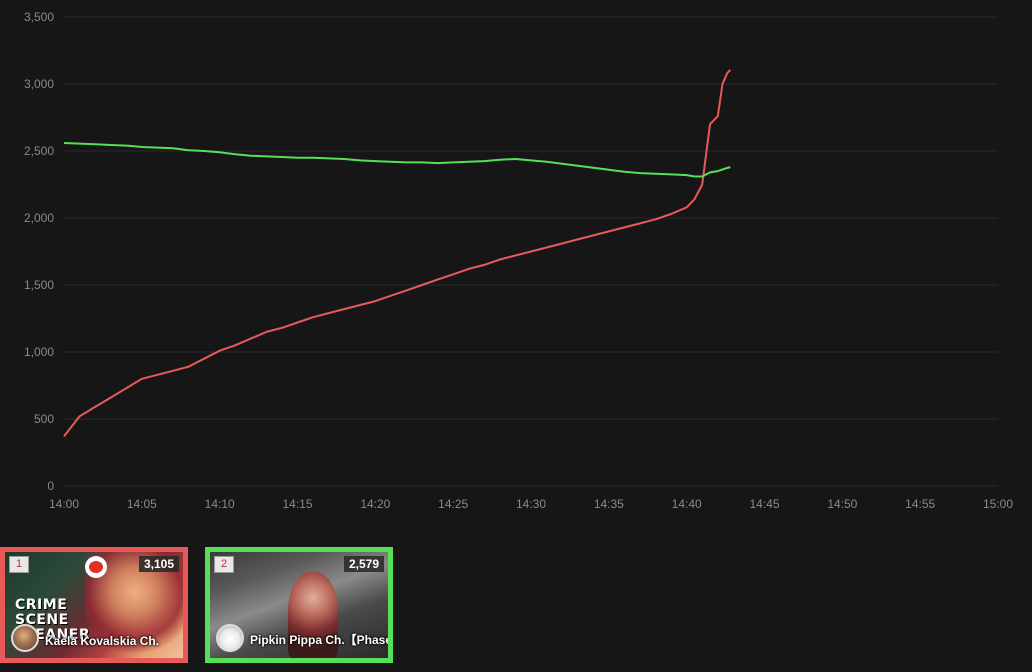  What do you see at coordinates (39, 151) in the screenshot?
I see `y-tick-label: 2,500` at bounding box center [39, 151].